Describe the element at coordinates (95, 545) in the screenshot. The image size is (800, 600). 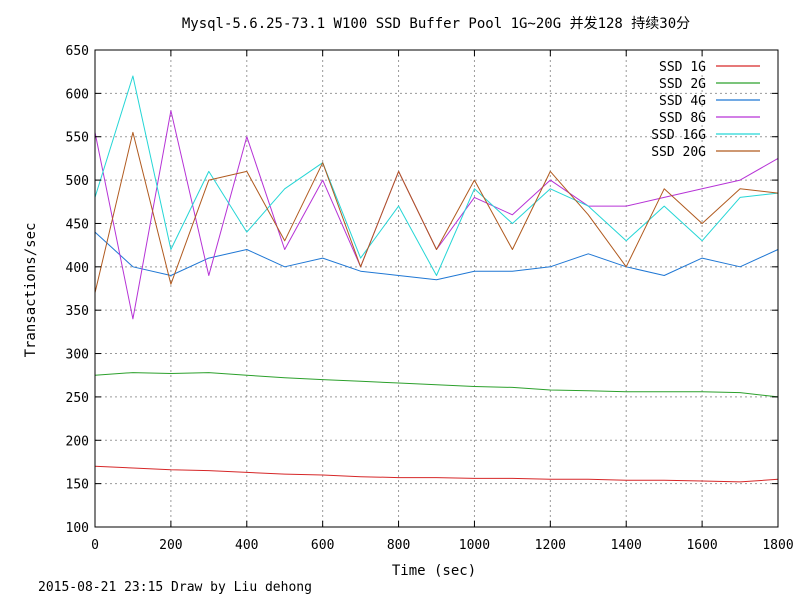
I see `x-tick-label: 0` at that location.